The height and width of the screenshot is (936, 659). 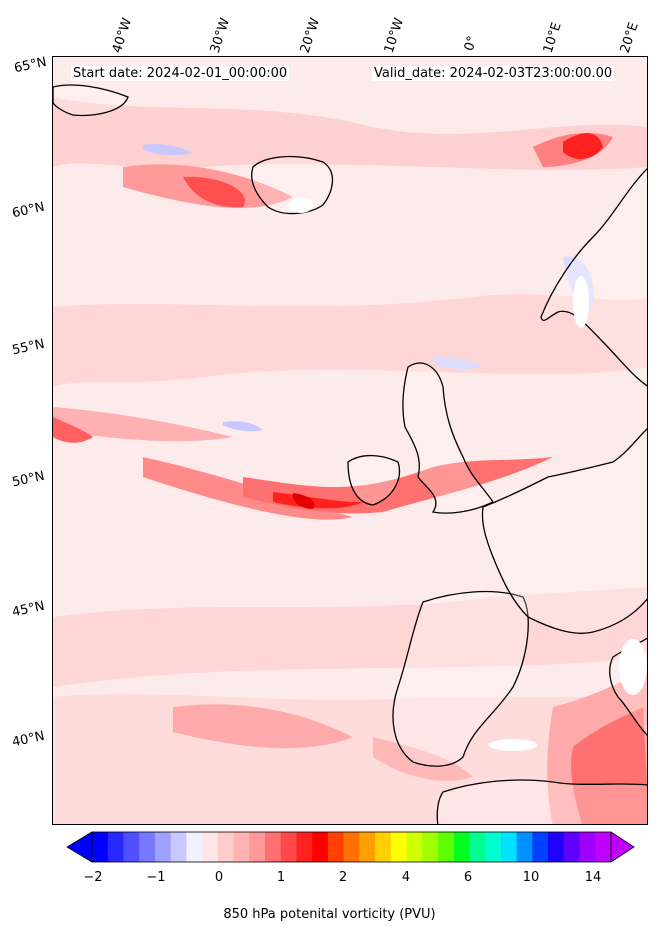 I want to click on lat-label-45n: 45°N, so click(x=28, y=609).